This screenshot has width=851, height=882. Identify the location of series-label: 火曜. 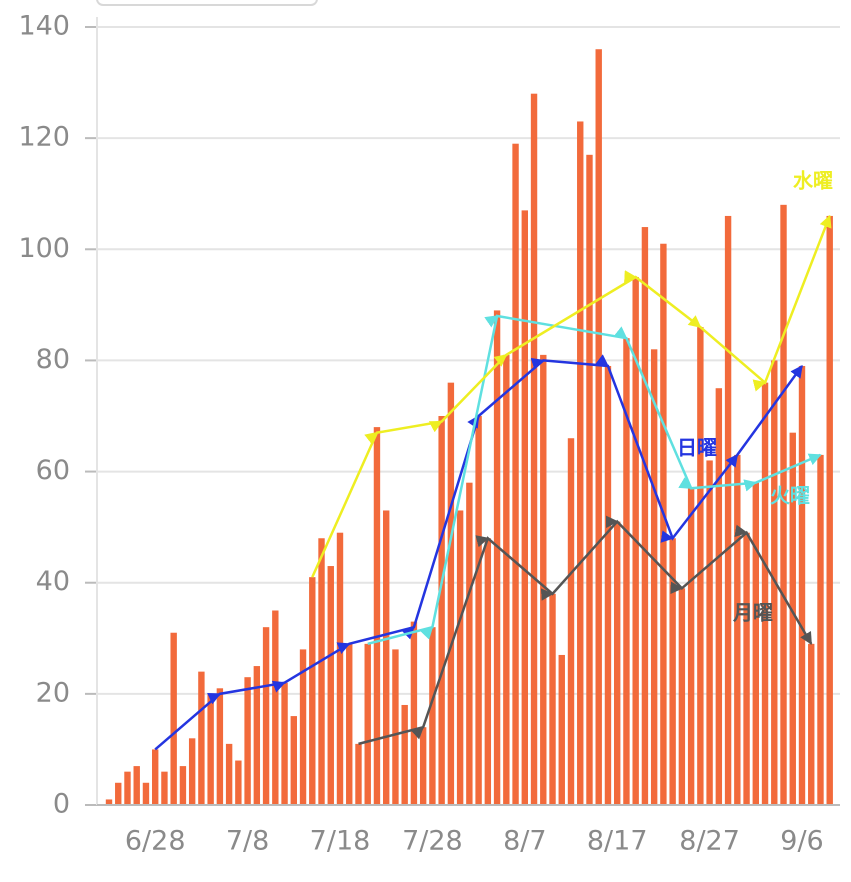
(790, 496).